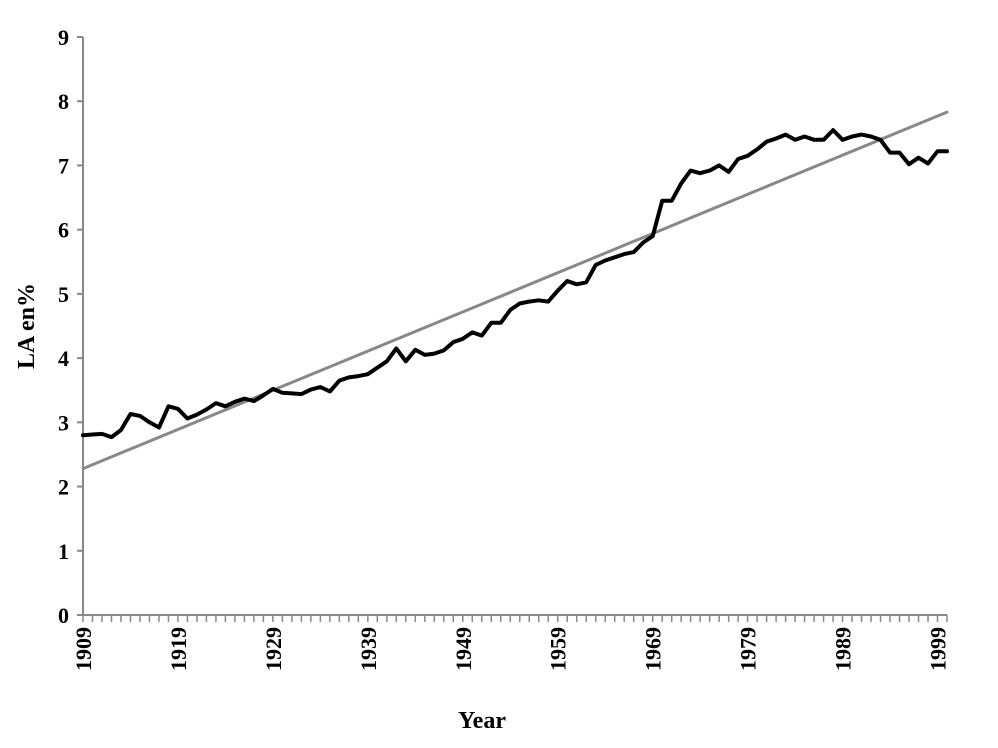  I want to click on x-tick-label: 1979, so click(748, 649).